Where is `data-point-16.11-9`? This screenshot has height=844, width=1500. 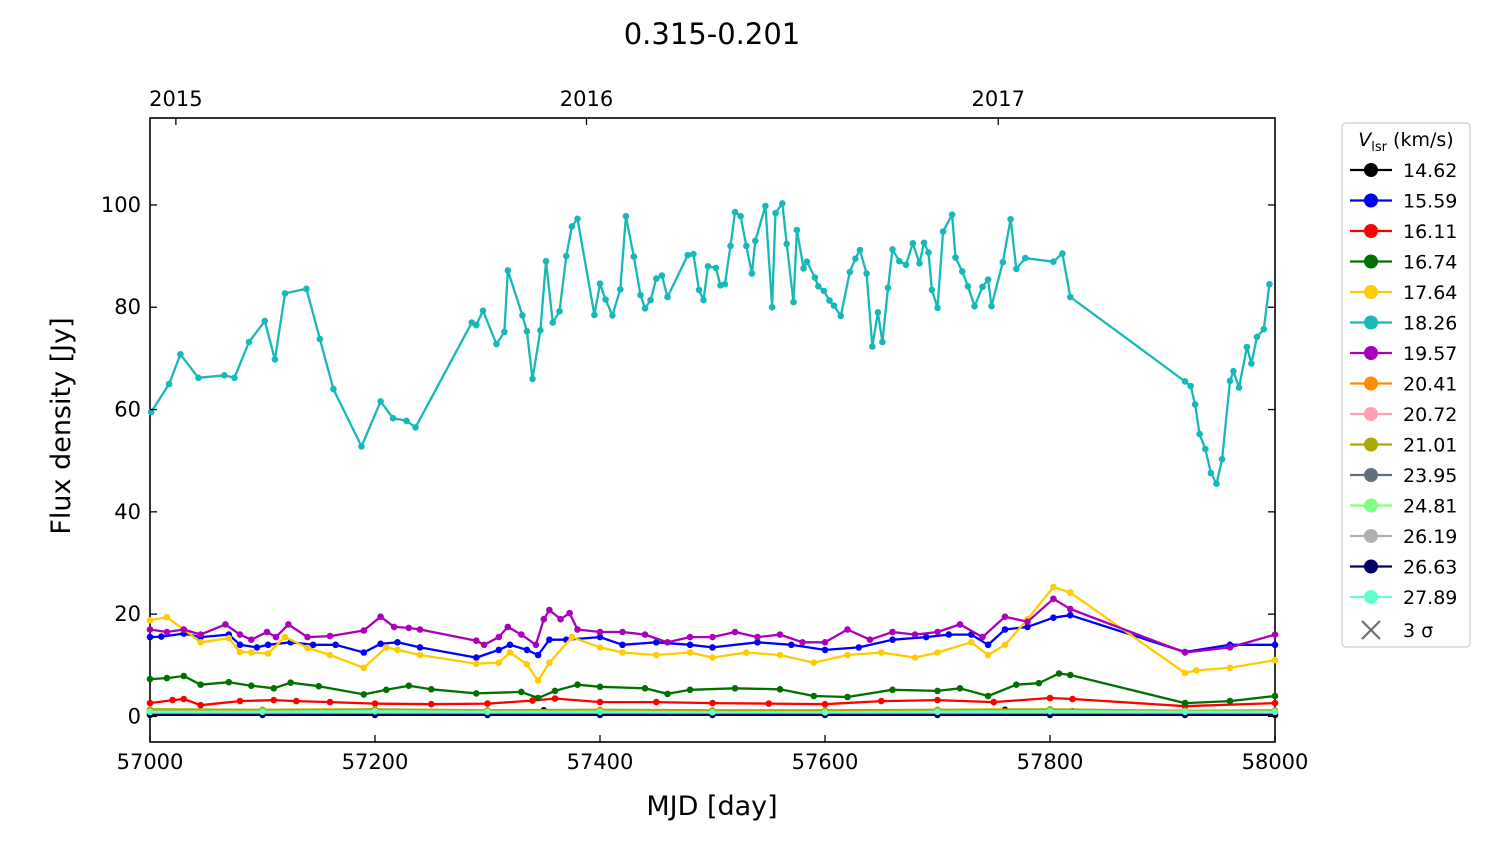 data-point-16.11-9 is located at coordinates (431, 704).